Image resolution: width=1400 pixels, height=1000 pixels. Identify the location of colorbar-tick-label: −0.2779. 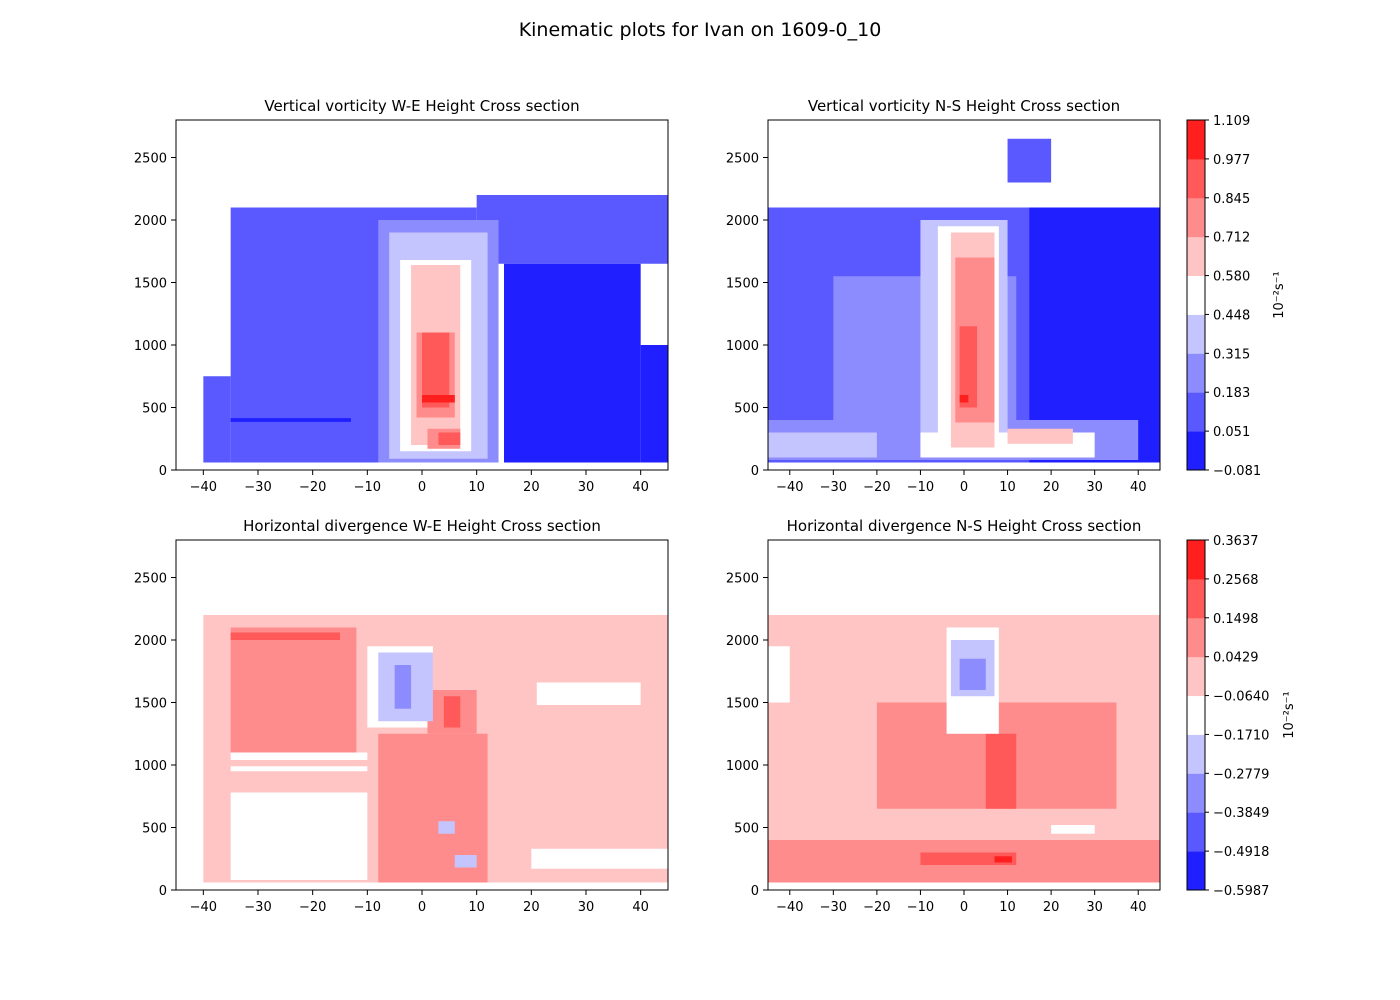
(1241, 774).